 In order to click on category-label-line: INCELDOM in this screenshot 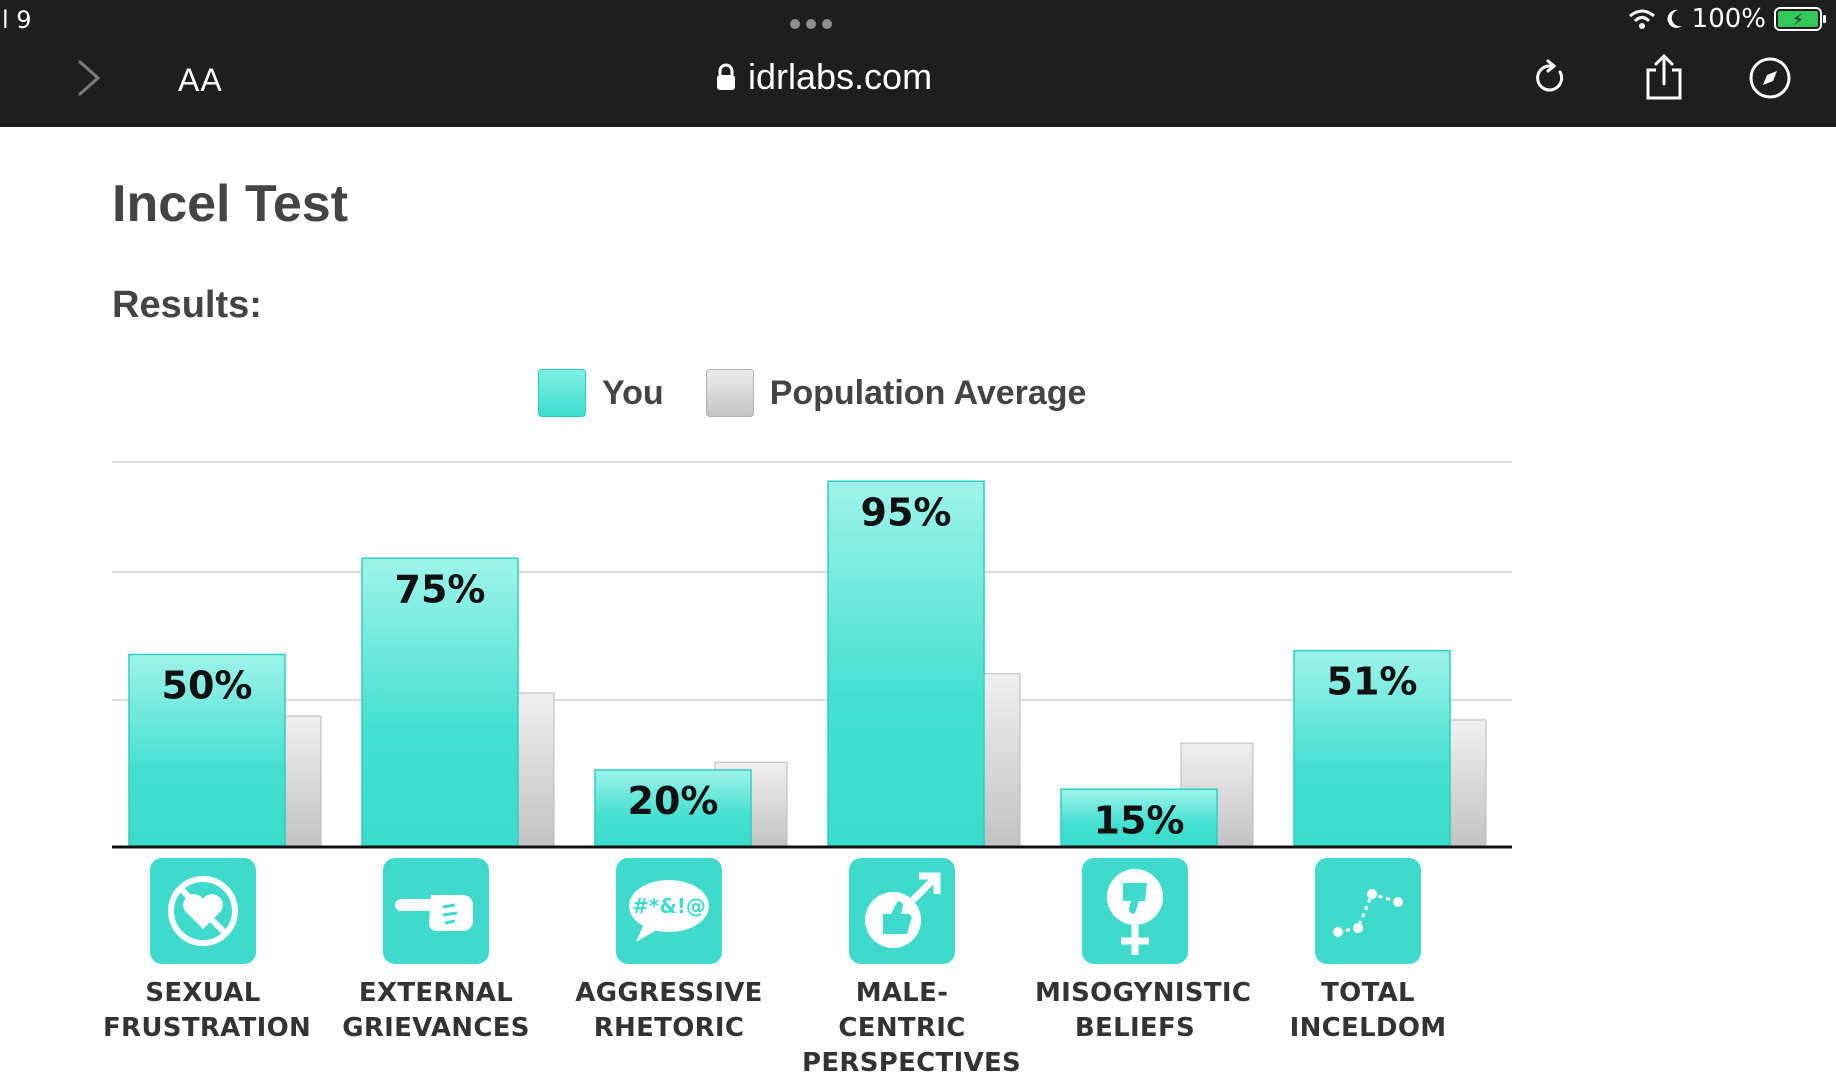, I will do `click(1368, 1028)`.